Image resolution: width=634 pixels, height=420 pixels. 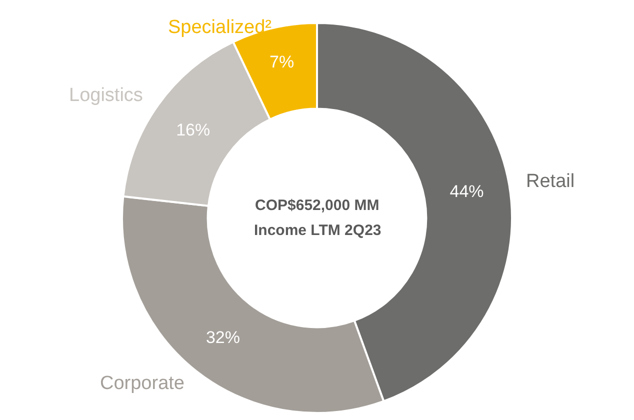 I want to click on data-label: 7%, so click(x=282, y=62).